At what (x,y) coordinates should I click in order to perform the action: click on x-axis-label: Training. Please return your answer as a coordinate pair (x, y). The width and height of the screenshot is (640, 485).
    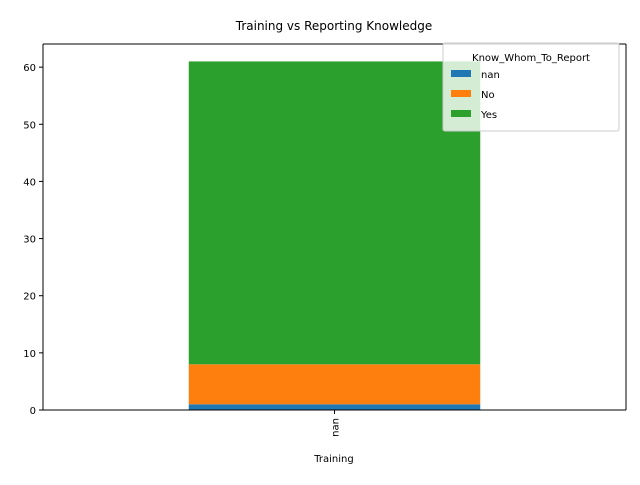
    Looking at the image, I should click on (333, 459).